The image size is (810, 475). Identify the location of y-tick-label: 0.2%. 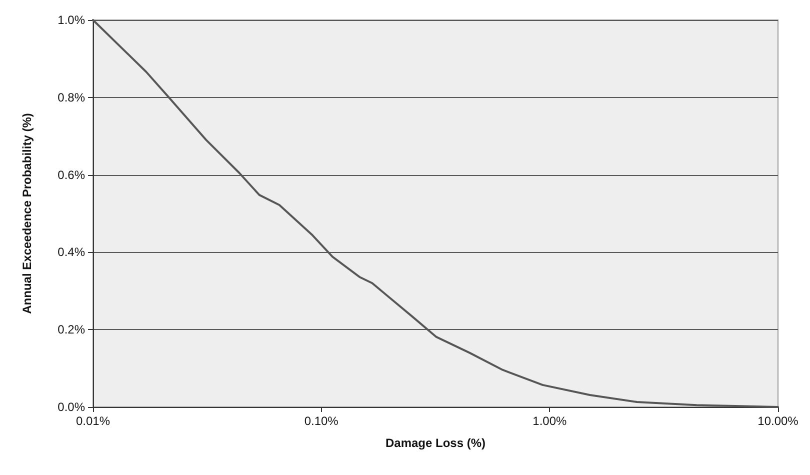
(72, 329).